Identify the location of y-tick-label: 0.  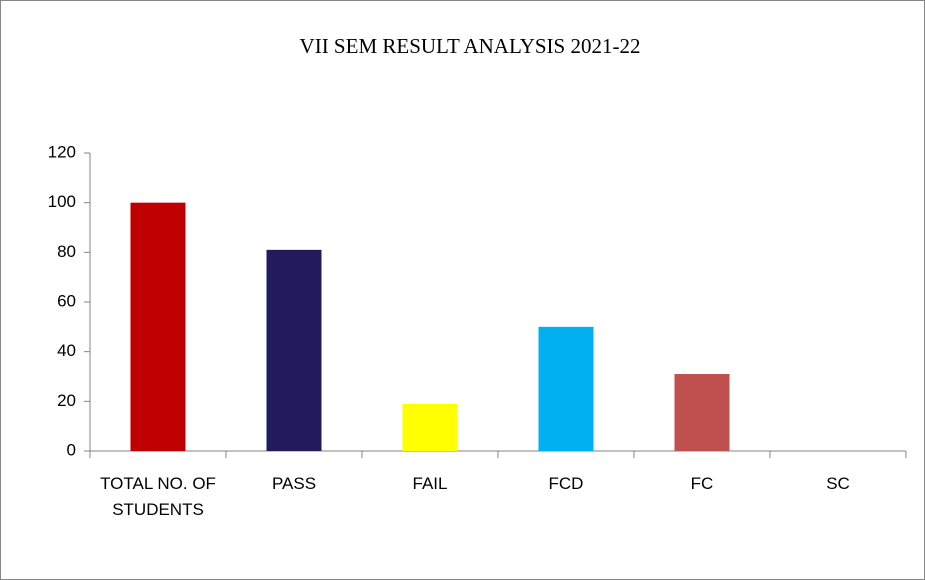
(71, 449).